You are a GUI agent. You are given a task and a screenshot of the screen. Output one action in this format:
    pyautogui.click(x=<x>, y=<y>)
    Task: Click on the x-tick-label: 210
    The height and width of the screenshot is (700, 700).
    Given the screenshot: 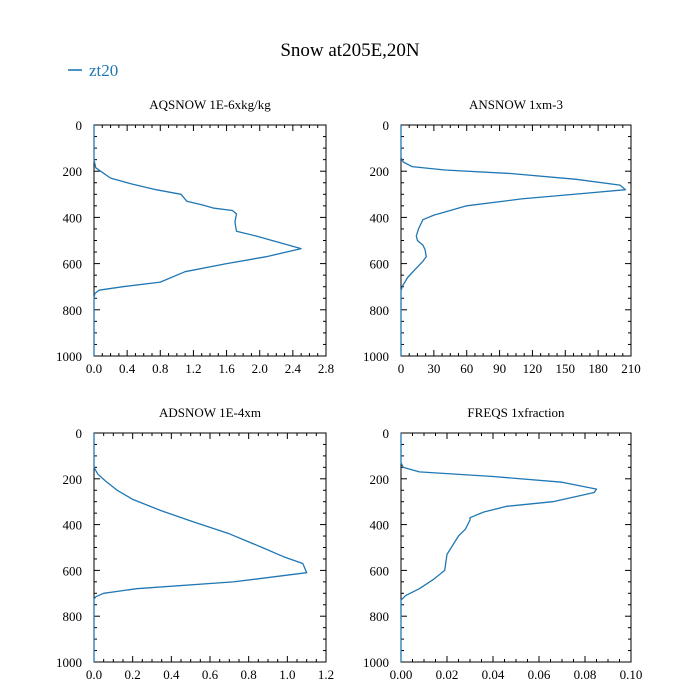 What is the action you would take?
    pyautogui.click(x=631, y=368)
    